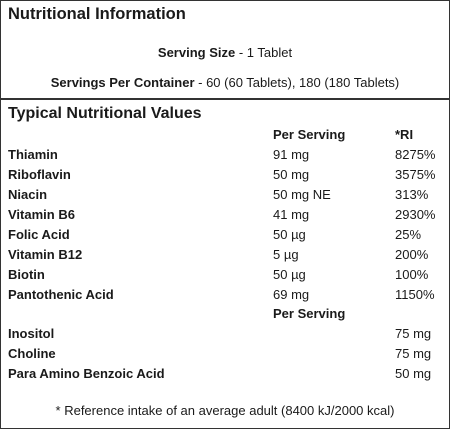  Describe the element at coordinates (225, 197) in the screenshot. I see `table-row: Niacin 50 mg NE 313%` at that location.